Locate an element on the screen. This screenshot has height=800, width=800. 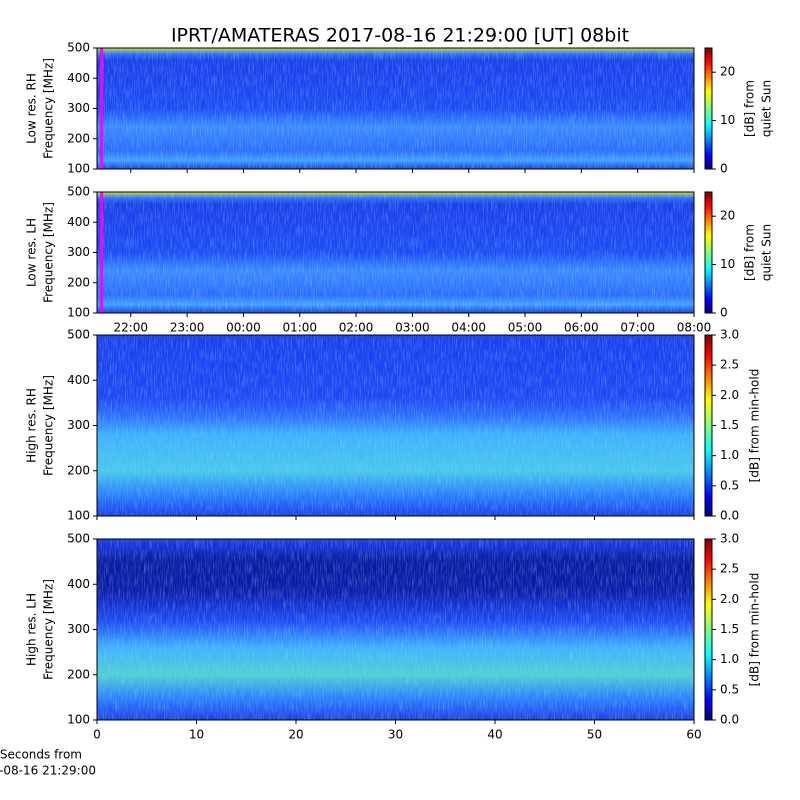
y-axis-label: High res. LH is located at coordinates (32, 629).